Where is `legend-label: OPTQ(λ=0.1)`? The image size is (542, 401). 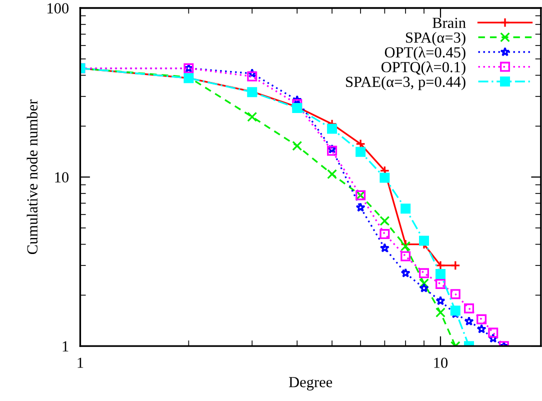 legend-label: OPTQ(λ=0.1) is located at coordinates (423, 68).